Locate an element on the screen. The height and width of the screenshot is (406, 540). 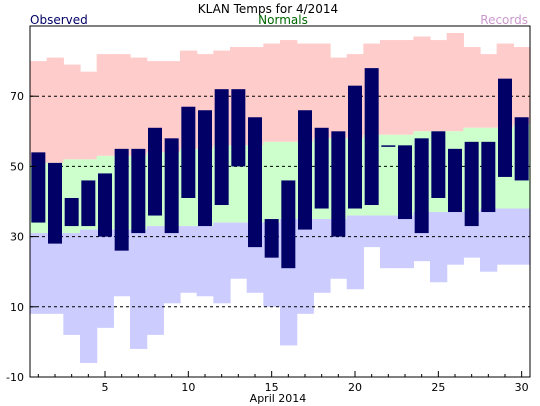
x-tick-label-10: 10 is located at coordinates (188, 387).